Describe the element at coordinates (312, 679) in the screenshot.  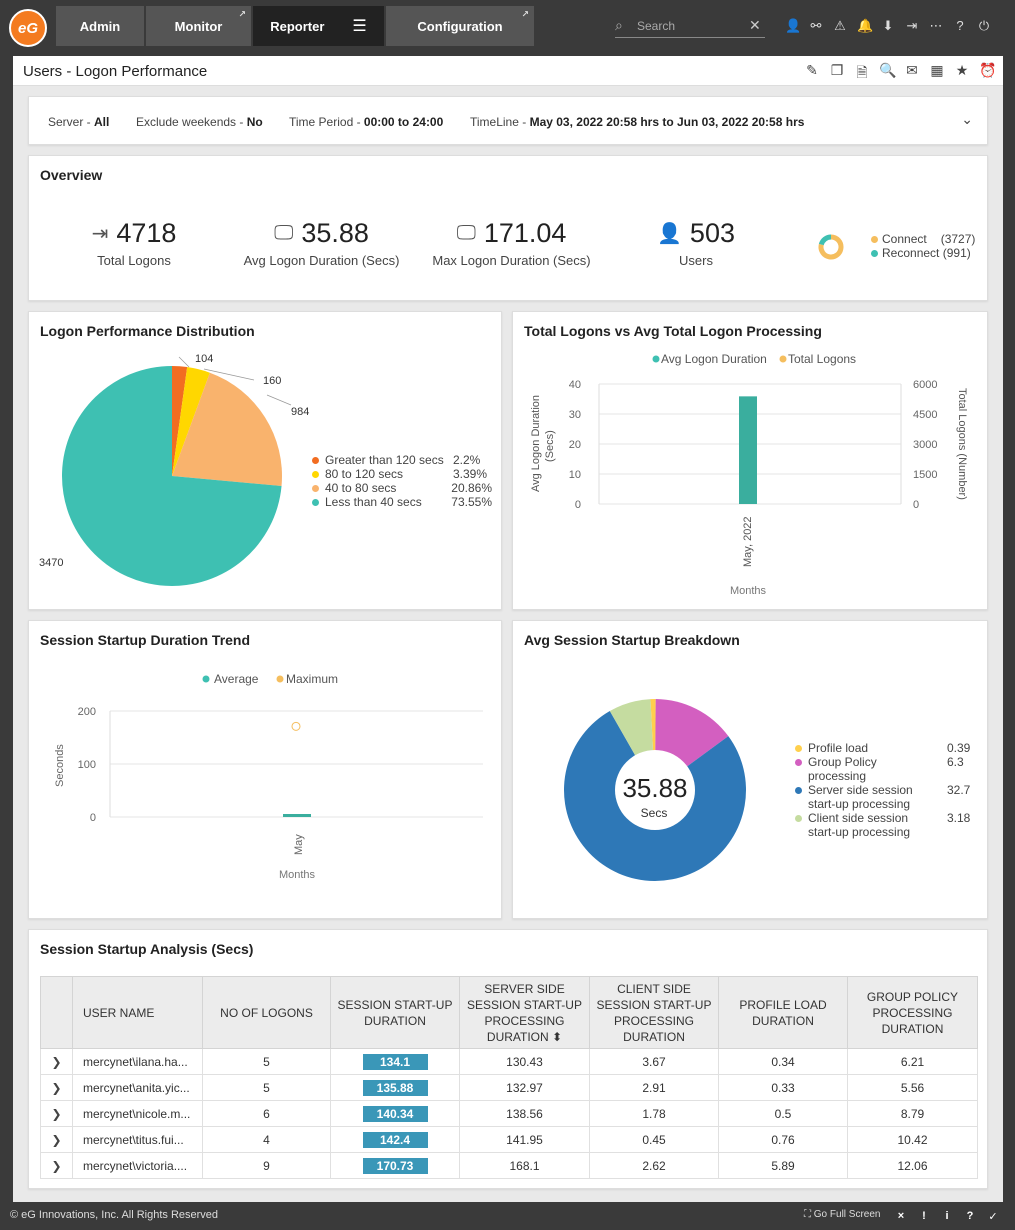
I see `legend-maximum: Maximum` at that location.